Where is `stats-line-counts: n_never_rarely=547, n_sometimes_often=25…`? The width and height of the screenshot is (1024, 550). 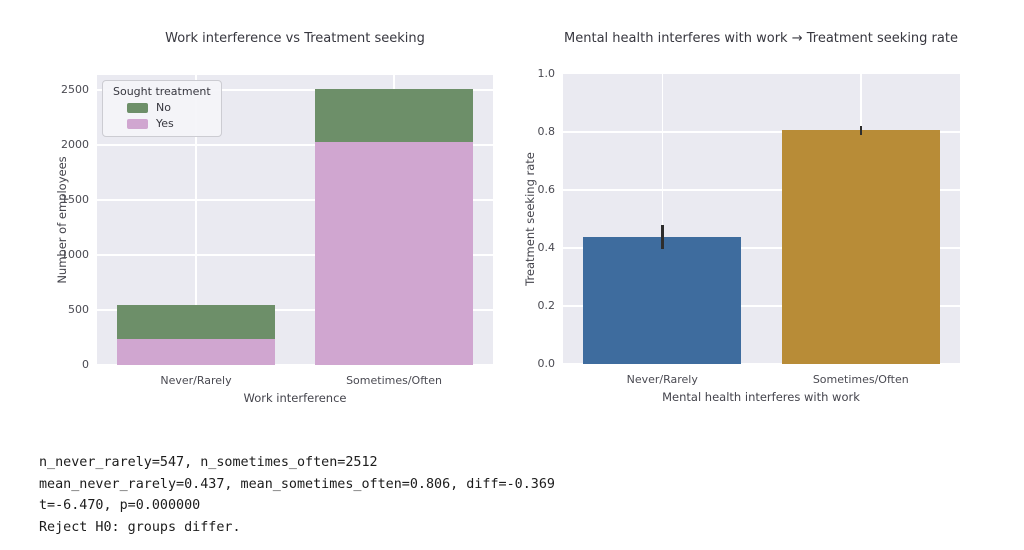
stats-line-counts: n_never_rarely=547, n_sometimes_often=25… is located at coordinates (208, 462).